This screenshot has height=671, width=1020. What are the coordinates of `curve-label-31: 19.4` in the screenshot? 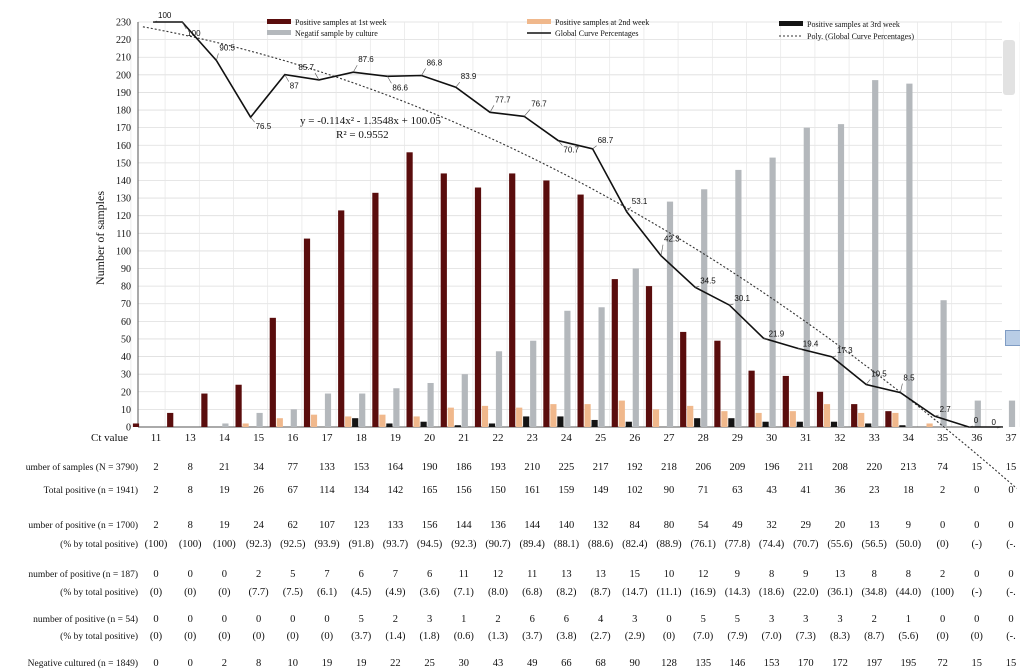 It's located at (811, 343).